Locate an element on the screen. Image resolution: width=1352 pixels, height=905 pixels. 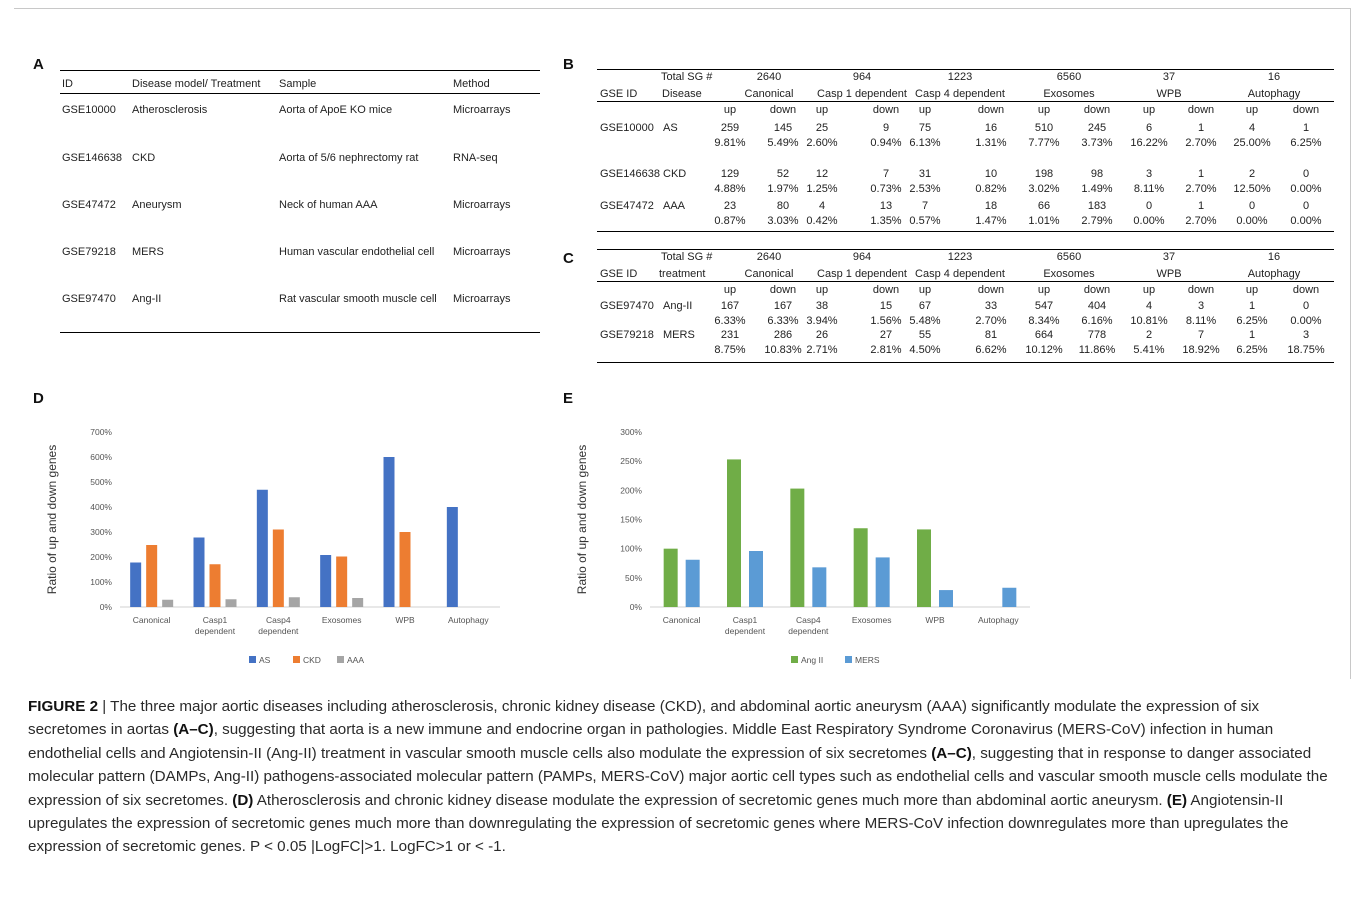
total-count: 964 is located at coordinates (862, 77).